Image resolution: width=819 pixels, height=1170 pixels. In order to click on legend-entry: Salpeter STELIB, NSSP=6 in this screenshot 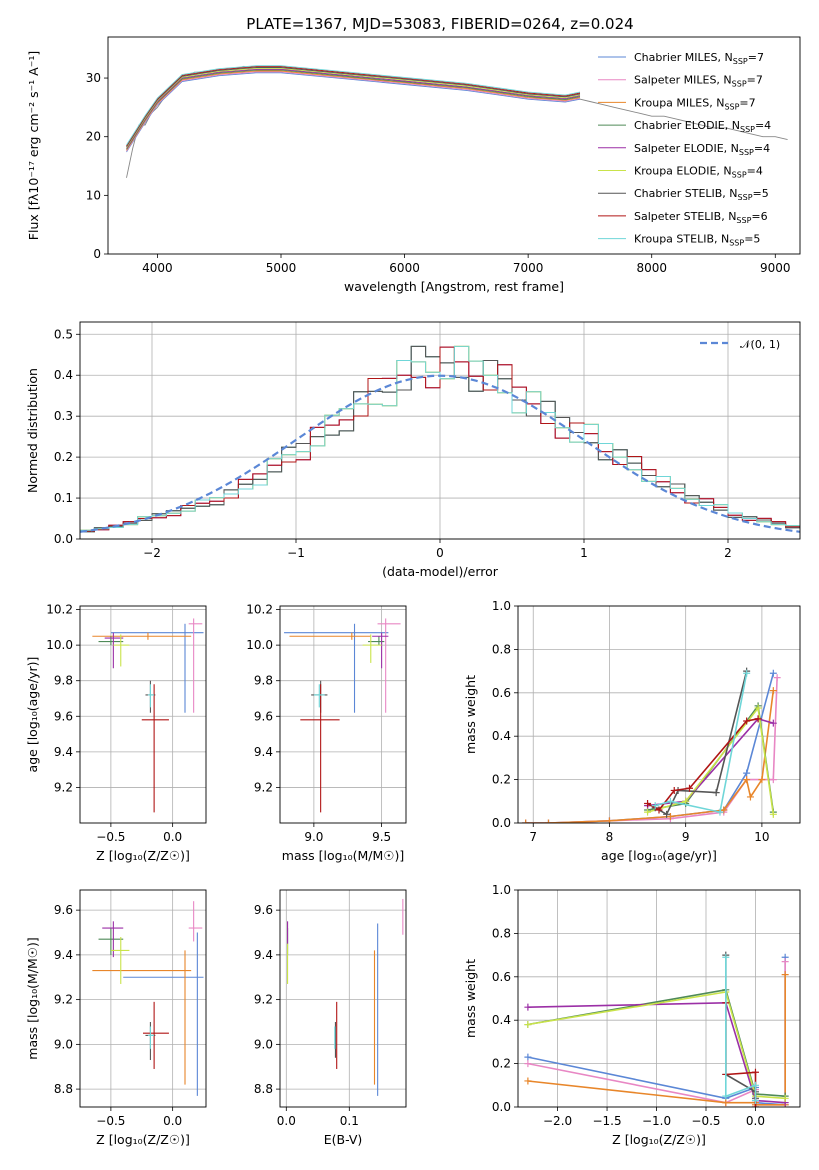, I will do `click(701, 217)`.